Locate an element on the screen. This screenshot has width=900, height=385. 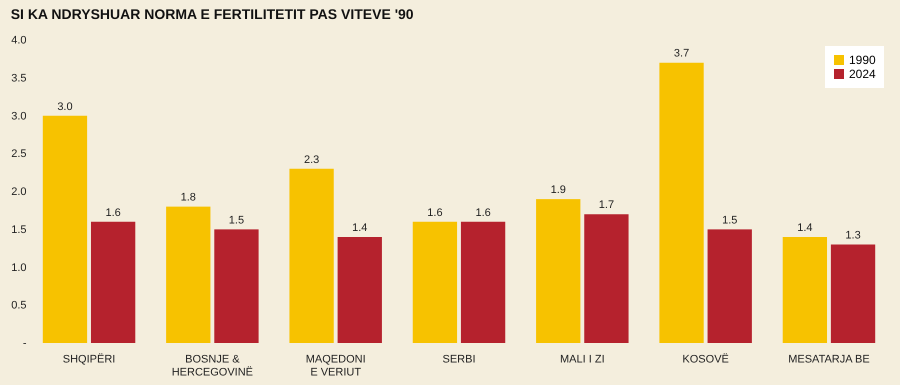
x-tick-label: SHQIPËRI is located at coordinates (89, 359).